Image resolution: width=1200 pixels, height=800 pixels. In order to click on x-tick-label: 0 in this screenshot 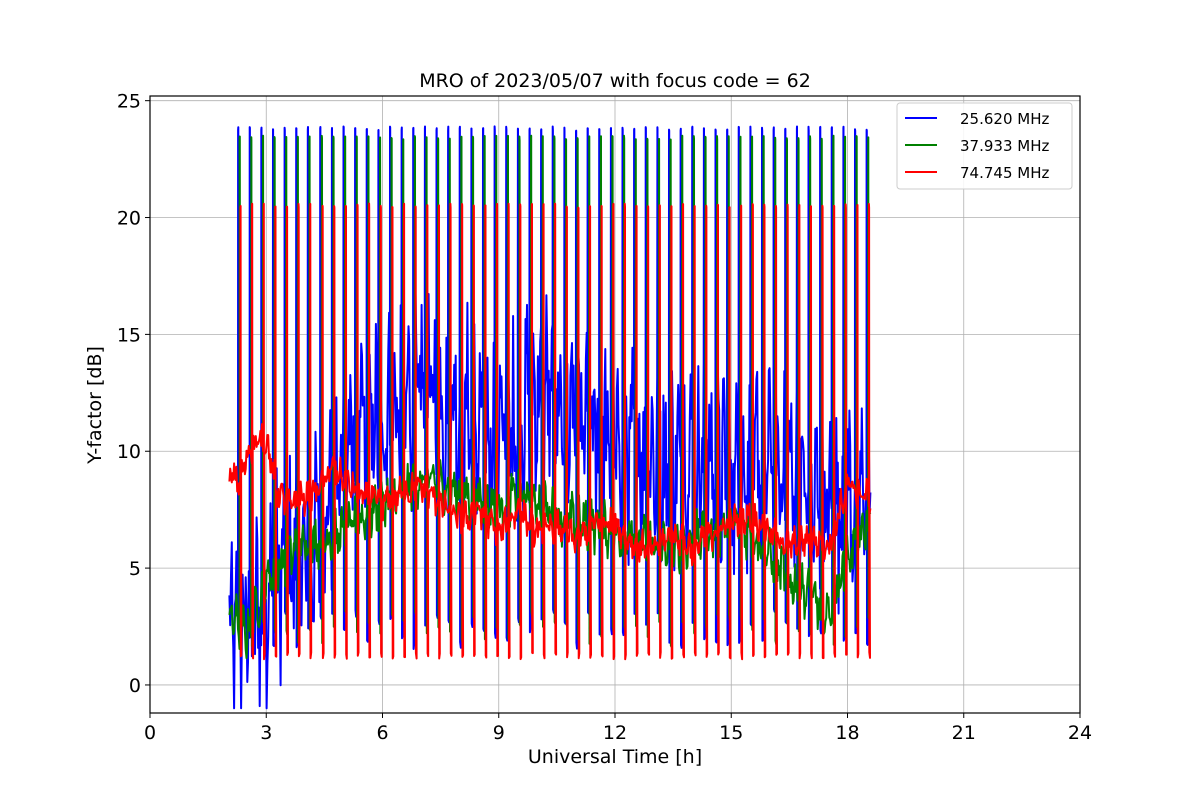, I will do `click(150, 733)`.